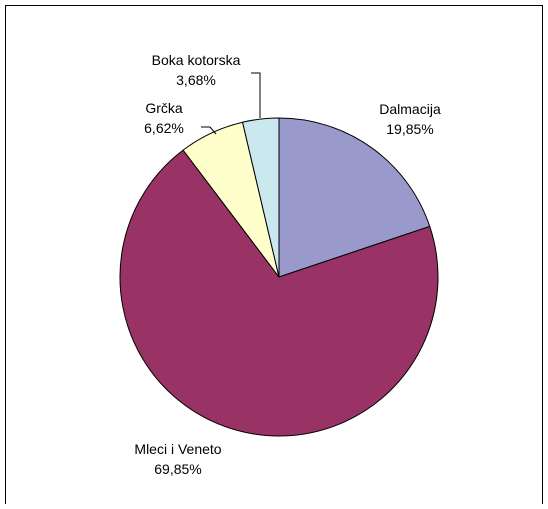 The width and height of the screenshot is (548, 509). Describe the element at coordinates (410, 109) in the screenshot. I see `slice-label-dalmacija: Dalmacija` at that location.